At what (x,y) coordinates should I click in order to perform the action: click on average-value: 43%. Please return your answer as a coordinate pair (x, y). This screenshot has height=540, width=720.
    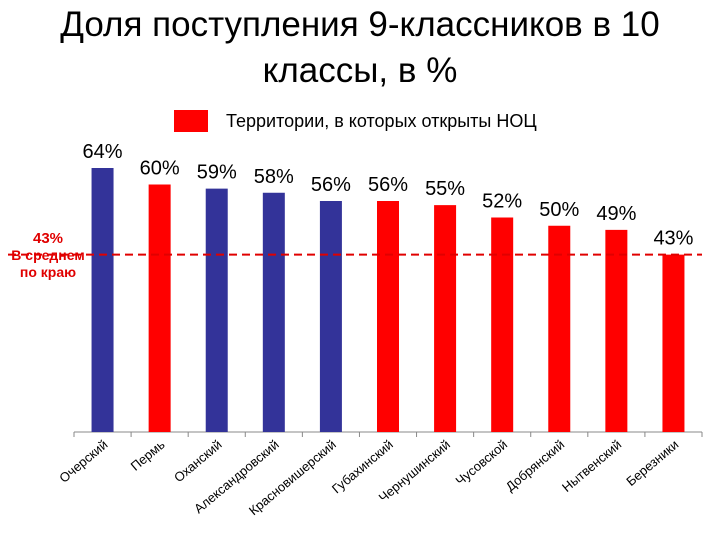
    Looking at the image, I should click on (48, 238).